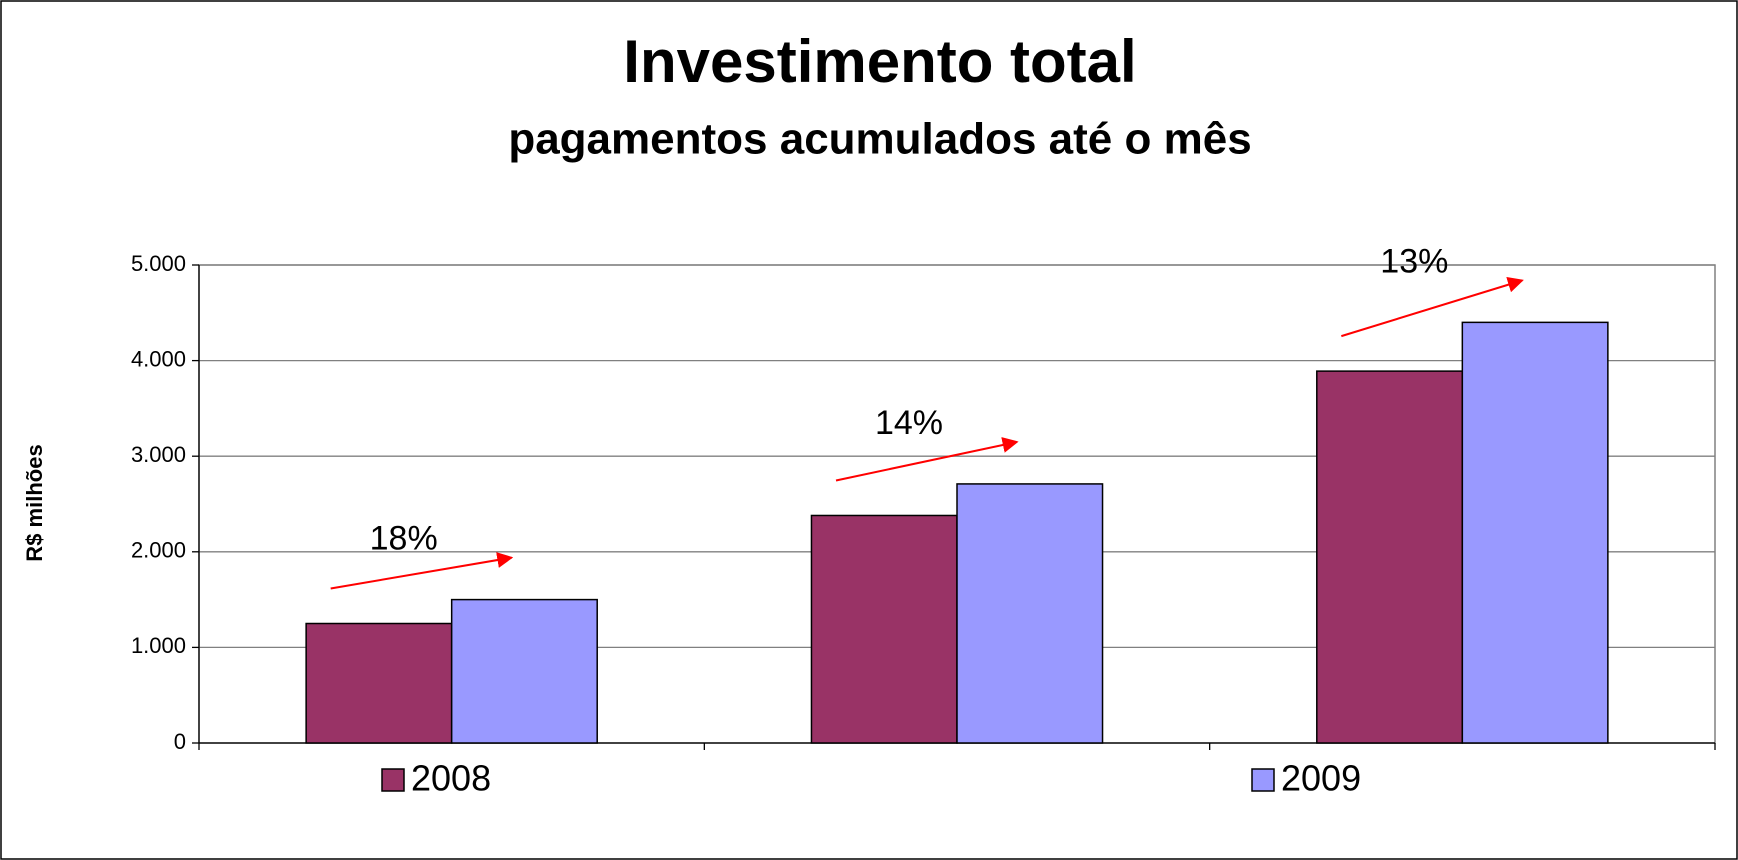 The width and height of the screenshot is (1738, 860). Describe the element at coordinates (158, 645) in the screenshot. I see `y-tick-label: 1.000` at that location.